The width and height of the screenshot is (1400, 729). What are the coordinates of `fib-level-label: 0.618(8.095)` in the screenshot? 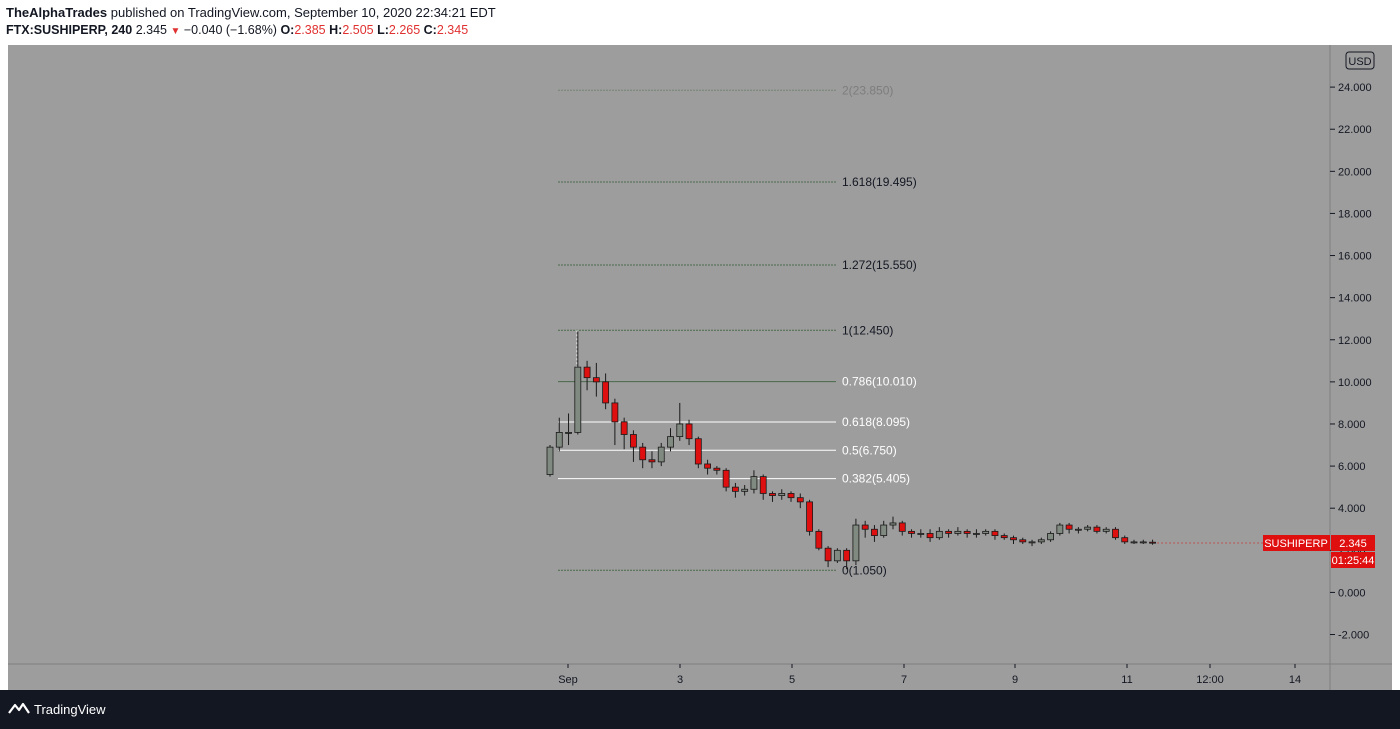 It's located at (876, 422).